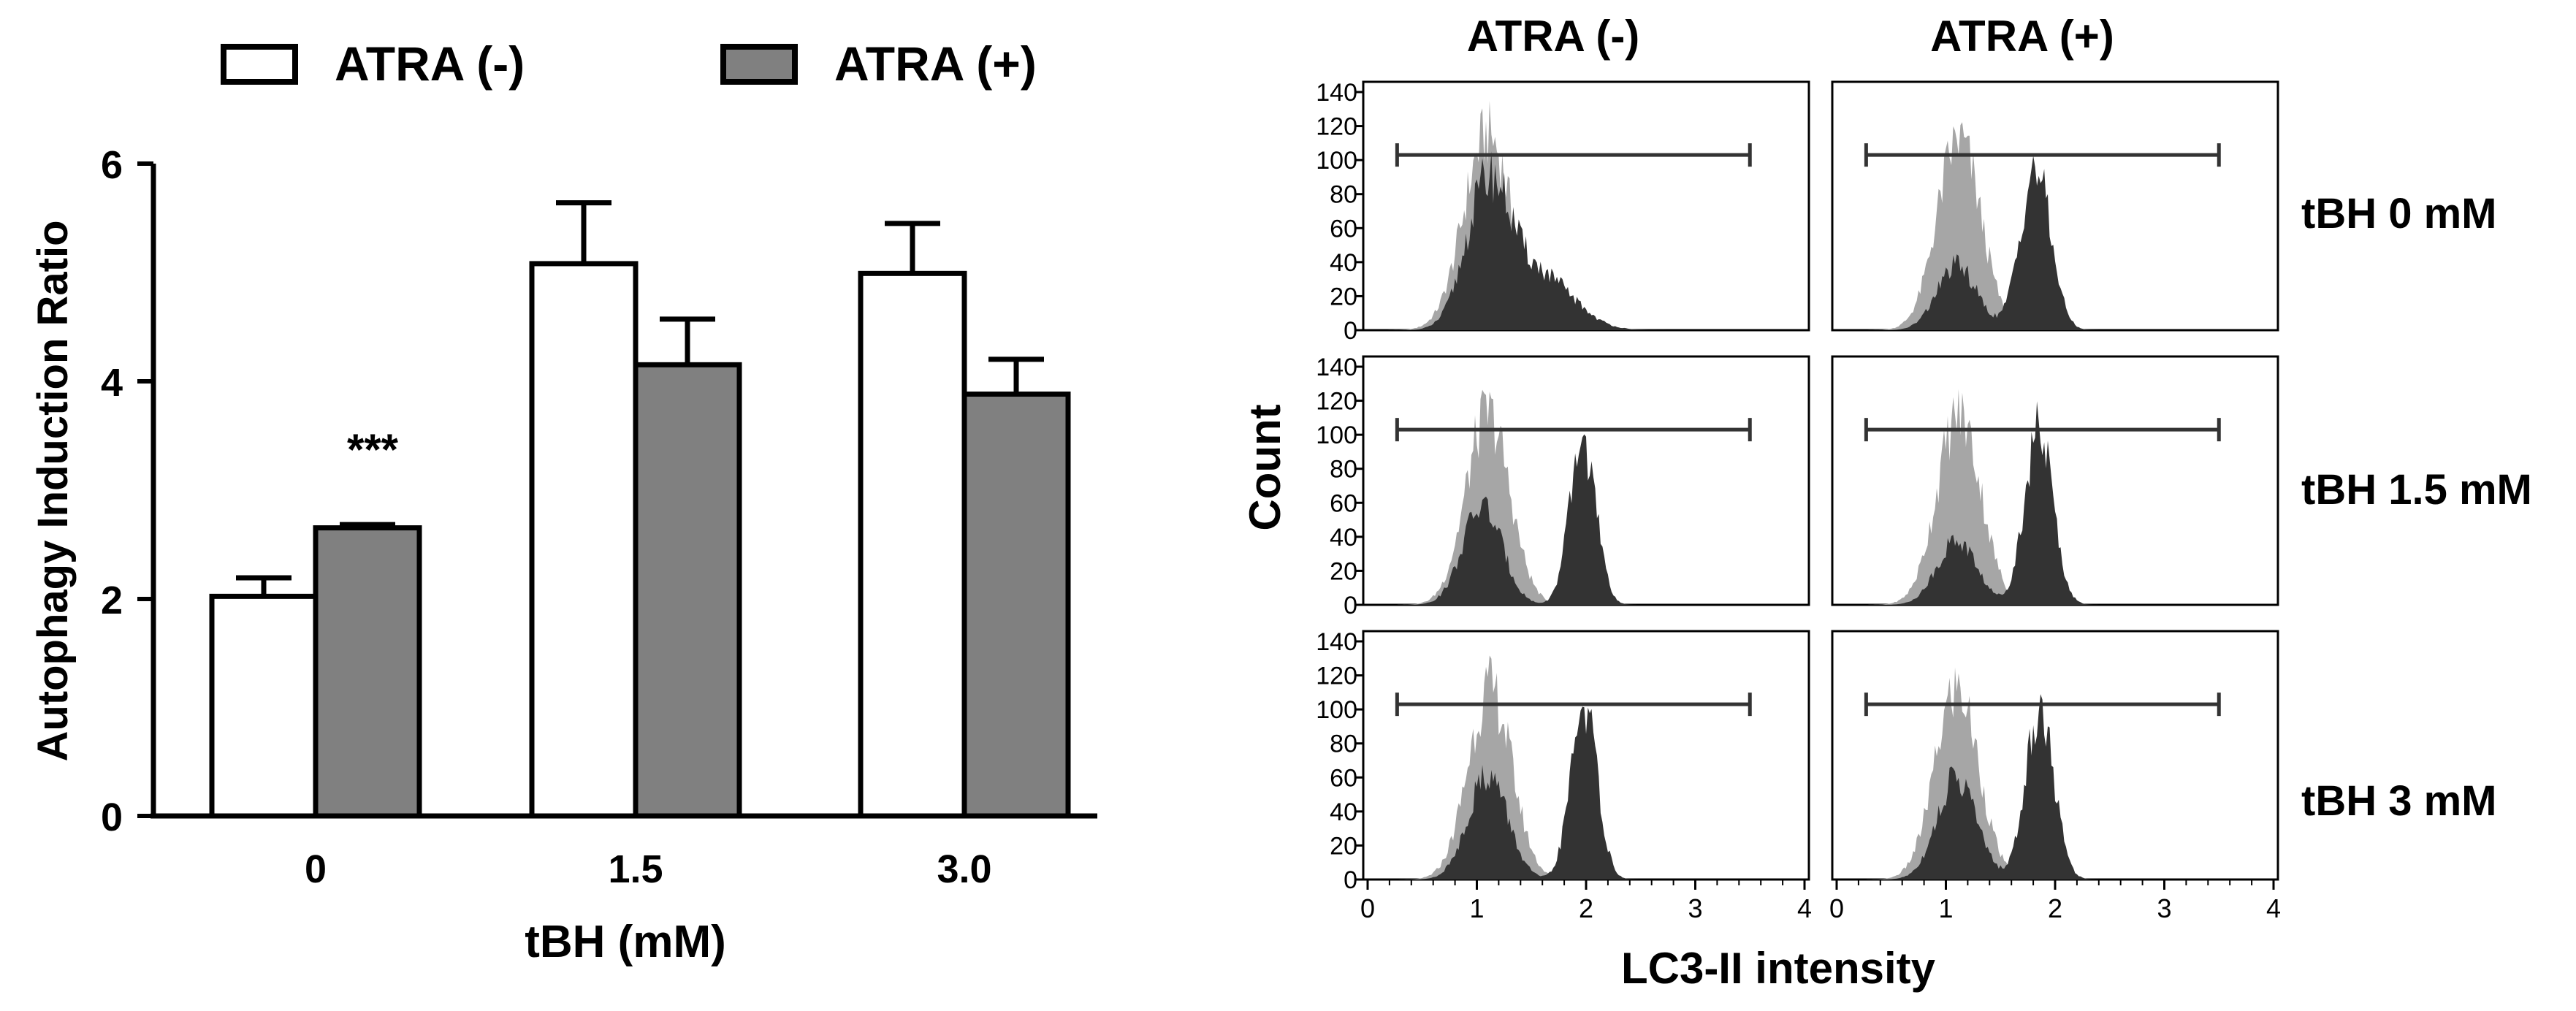  I want to click on y-tick-label: 4, so click(112, 383).